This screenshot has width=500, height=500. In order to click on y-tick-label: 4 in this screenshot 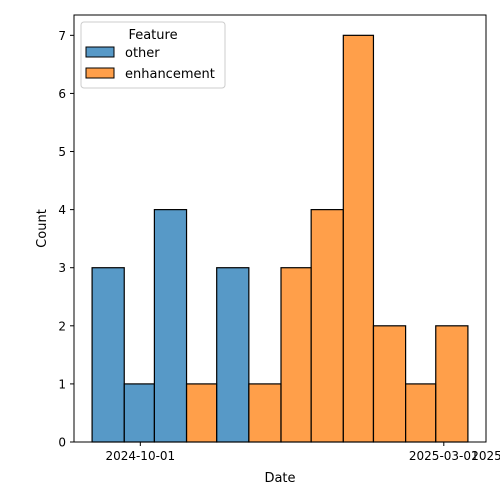, I will do `click(62, 210)`.